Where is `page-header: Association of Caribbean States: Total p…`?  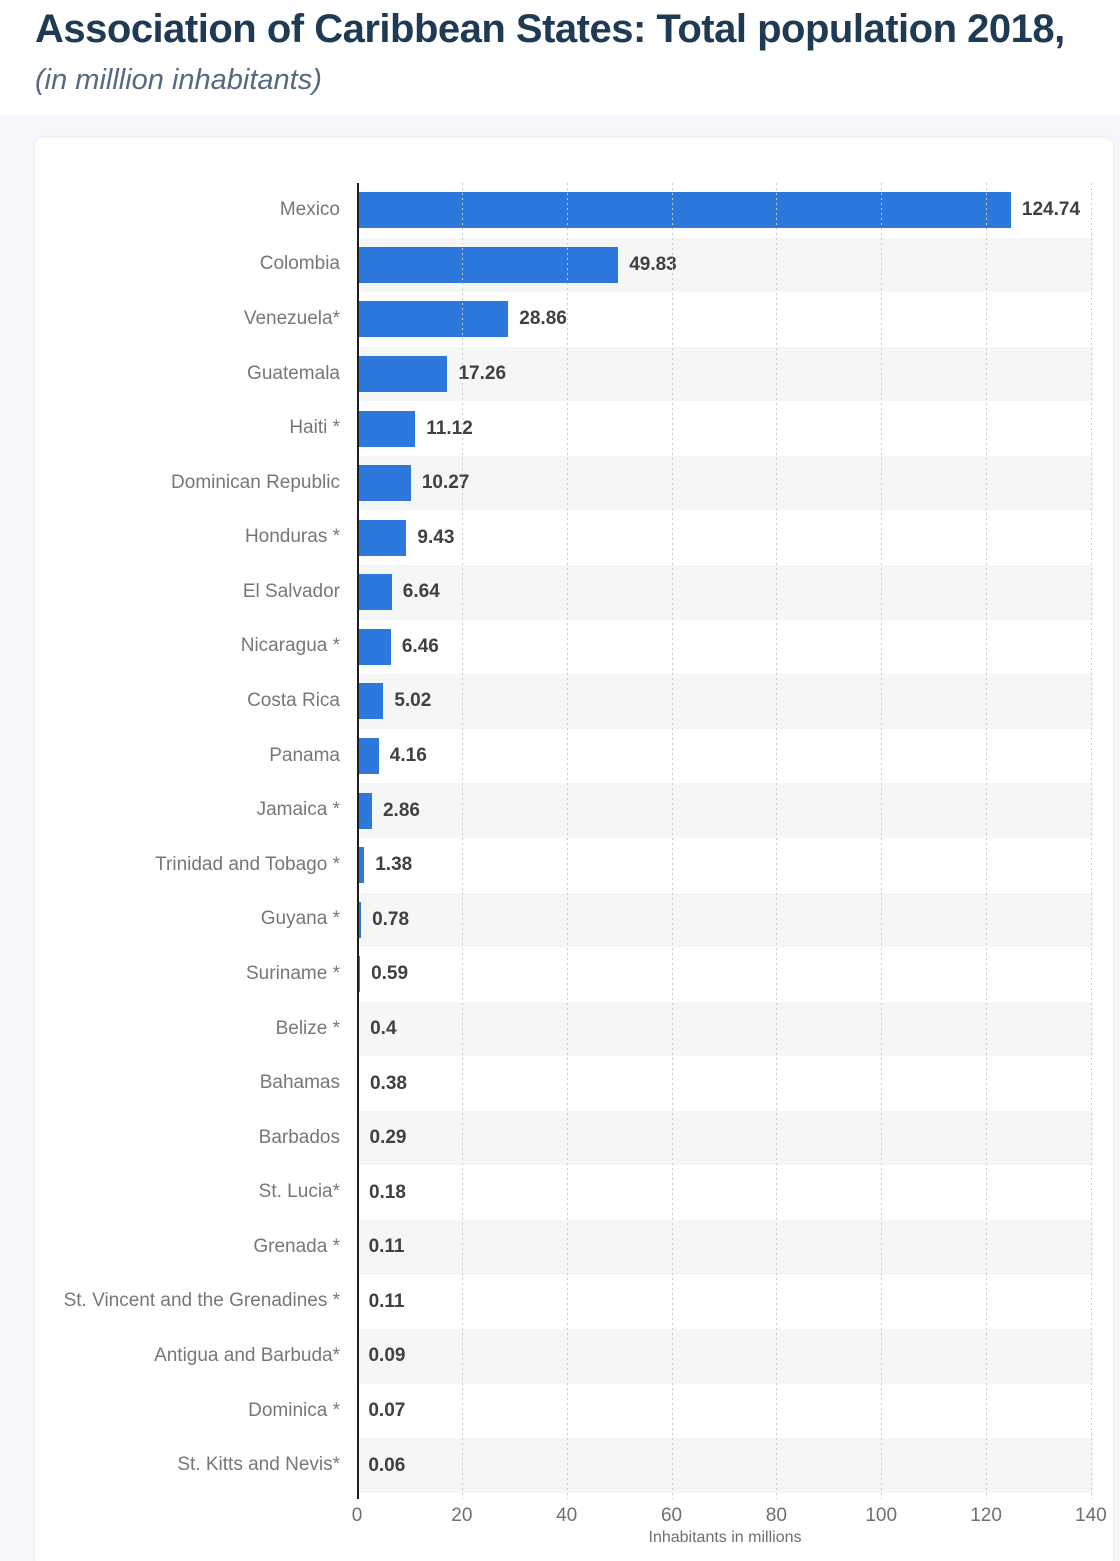
page-header: Association of Caribbean States: Total p… is located at coordinates (560, 57).